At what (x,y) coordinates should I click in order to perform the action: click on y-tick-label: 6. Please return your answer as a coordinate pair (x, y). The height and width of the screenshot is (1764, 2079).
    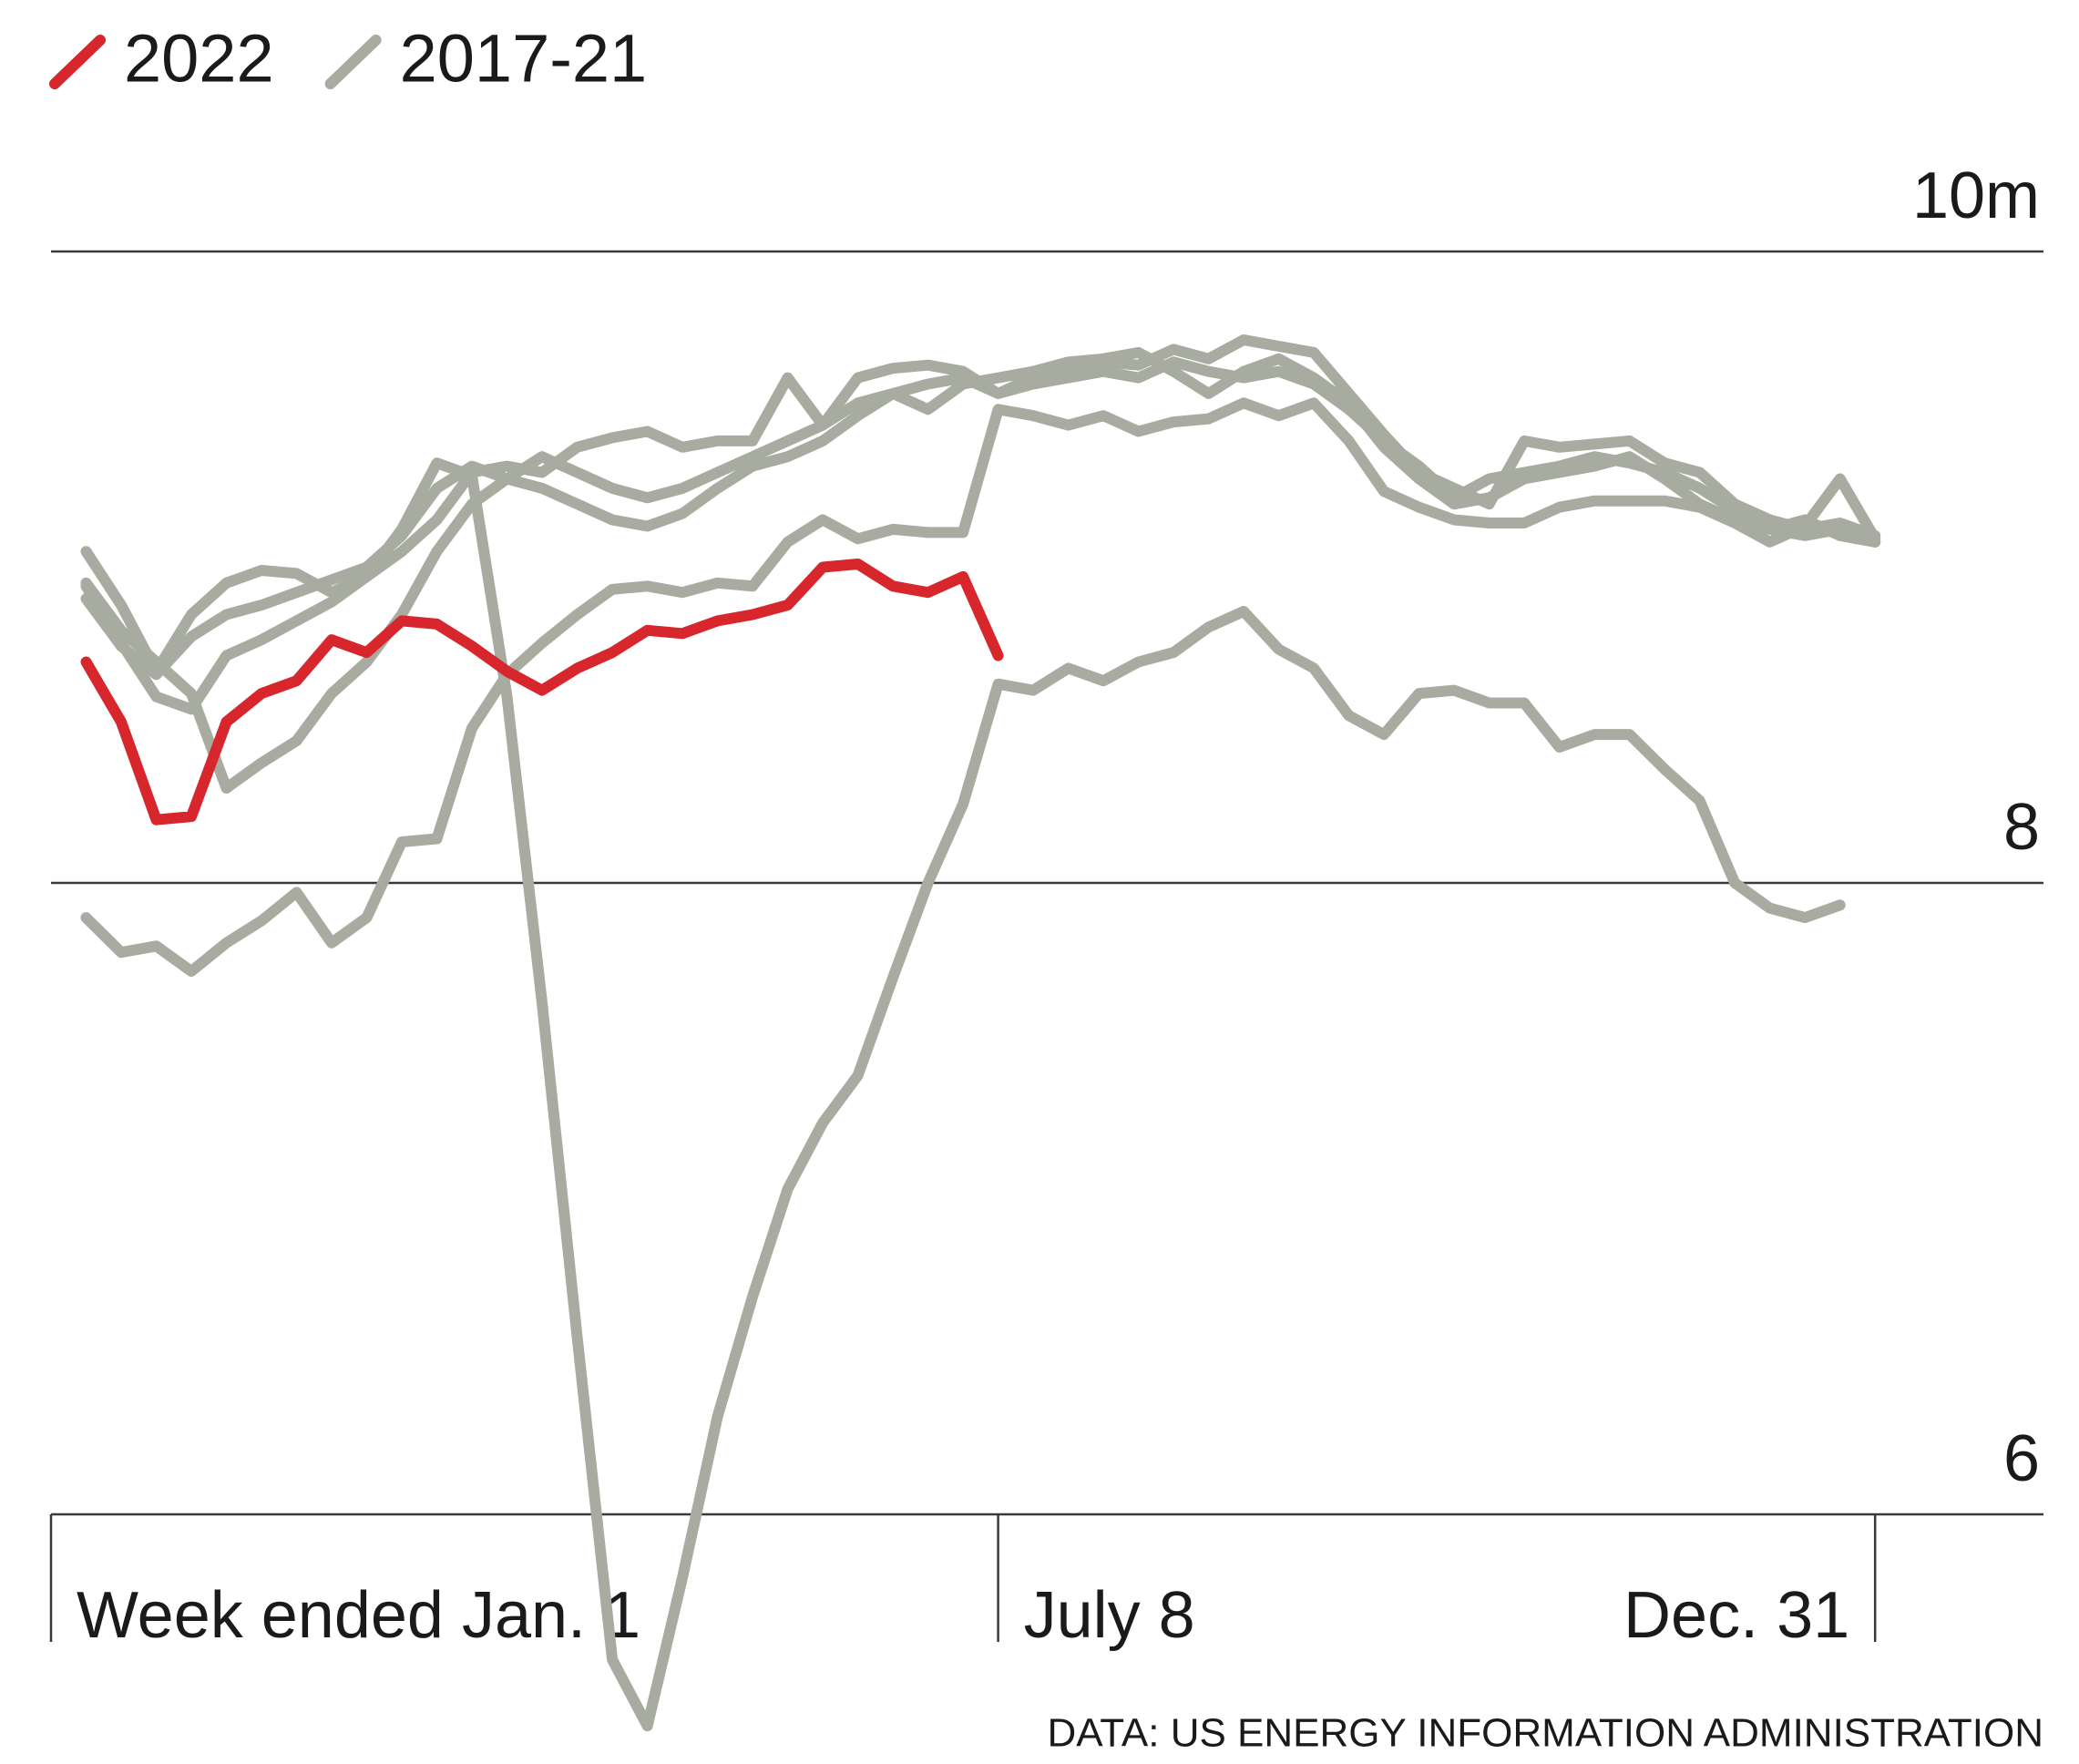
    Looking at the image, I should click on (2021, 1458).